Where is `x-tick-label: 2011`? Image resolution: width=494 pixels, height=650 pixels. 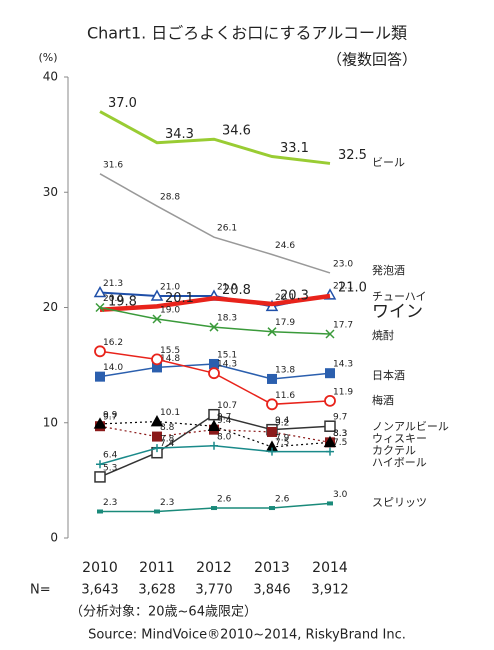
x-tick-label: 2011 is located at coordinates (157, 568).